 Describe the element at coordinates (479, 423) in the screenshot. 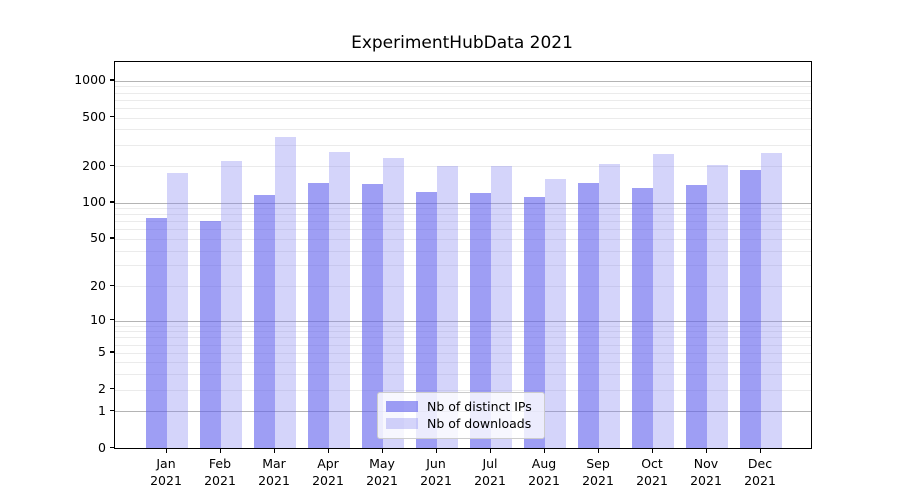

I see `legend-label-downloads: Nb of downloads` at that location.